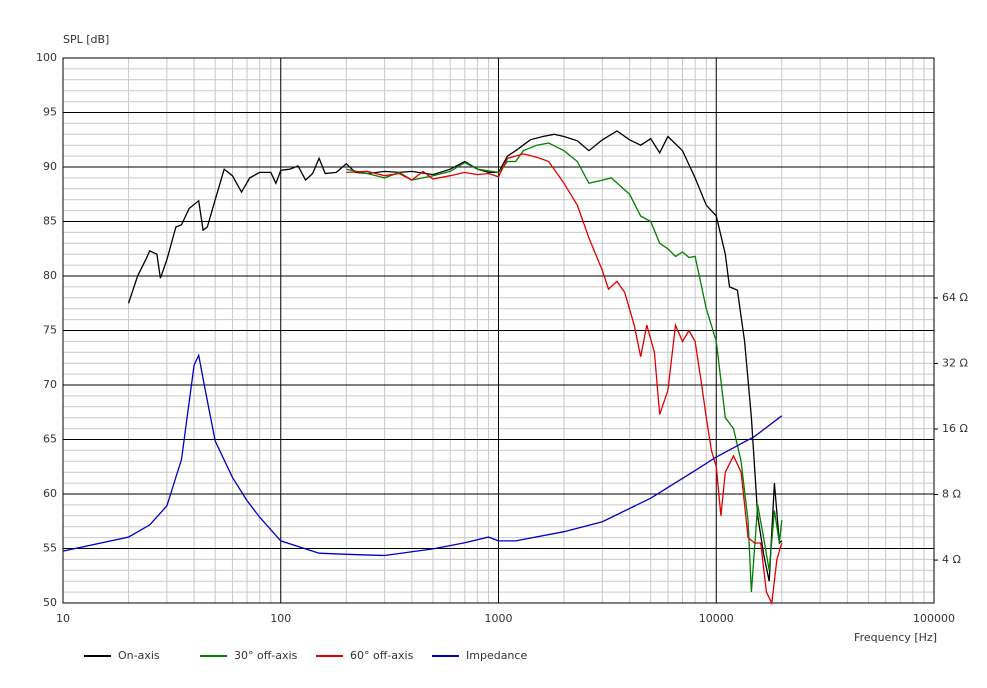  What do you see at coordinates (955, 297) in the screenshot?
I see `y2-tick-label: 64 Ω` at bounding box center [955, 297].